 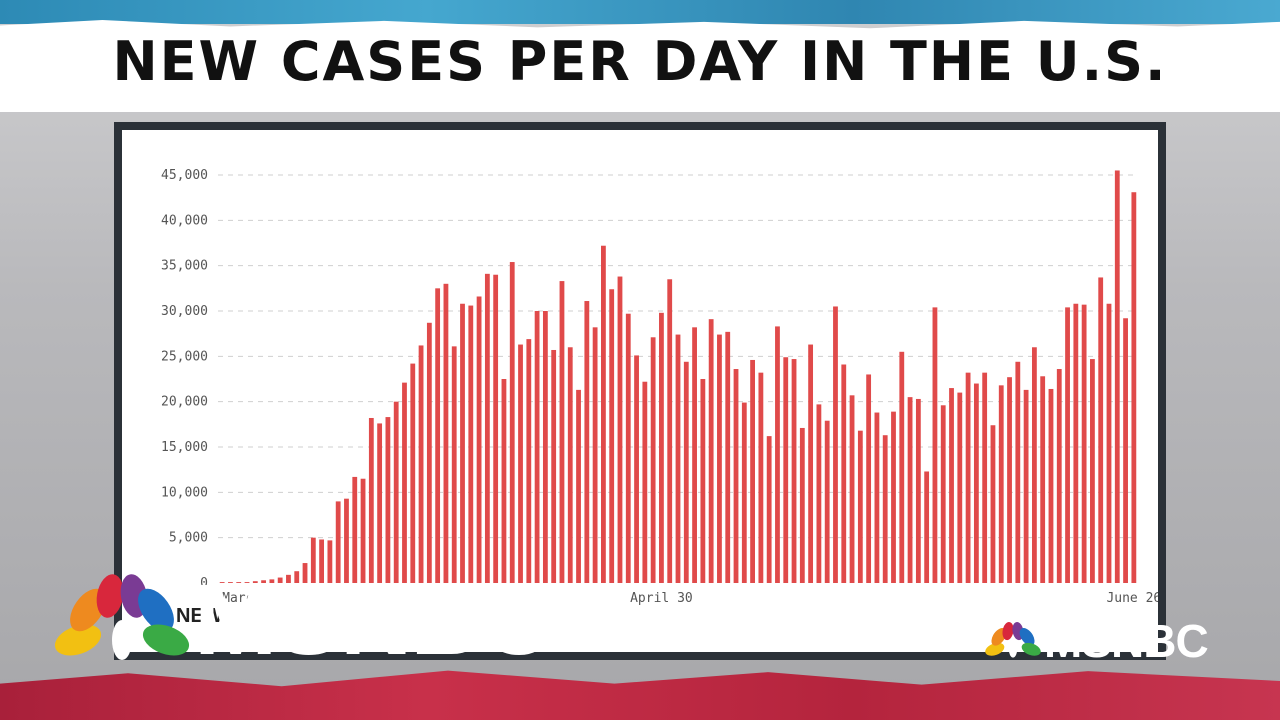 What do you see at coordinates (184, 175) in the screenshot?
I see `y-tick-label: 45,000` at bounding box center [184, 175].